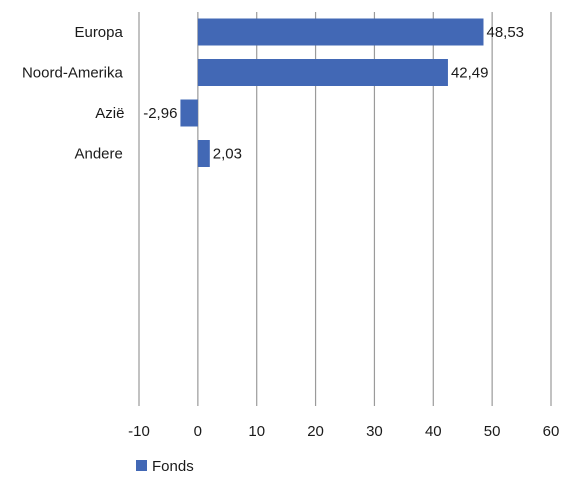  What do you see at coordinates (189, 113) in the screenshot?
I see `bar-azie` at bounding box center [189, 113].